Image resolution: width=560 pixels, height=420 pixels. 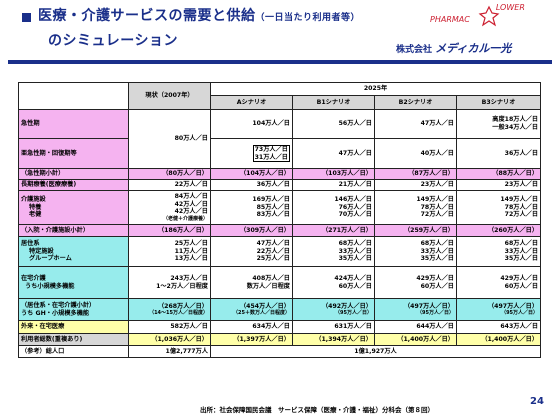 What do you see at coordinates (454, 48) in the screenshot?
I see `company-name: 株式会社 メディカル一光` at bounding box center [454, 48].